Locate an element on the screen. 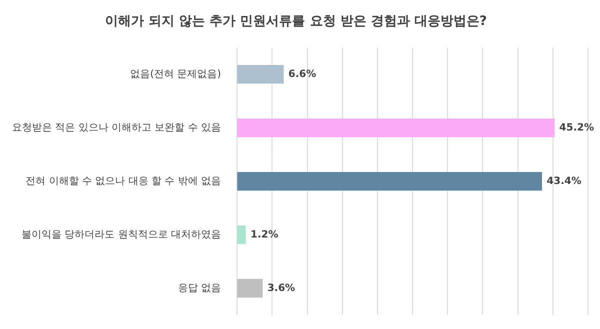 Image resolution: width=600 pixels, height=329 pixels. y-tick-label: 없음(전혀 문제없음) is located at coordinates (176, 74).